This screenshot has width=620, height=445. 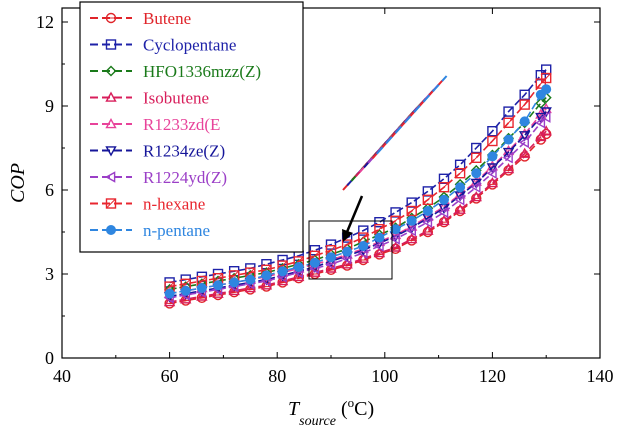 What do you see at coordinates (353, 218) in the screenshot?
I see `zoom-arrow` at bounding box center [353, 218].